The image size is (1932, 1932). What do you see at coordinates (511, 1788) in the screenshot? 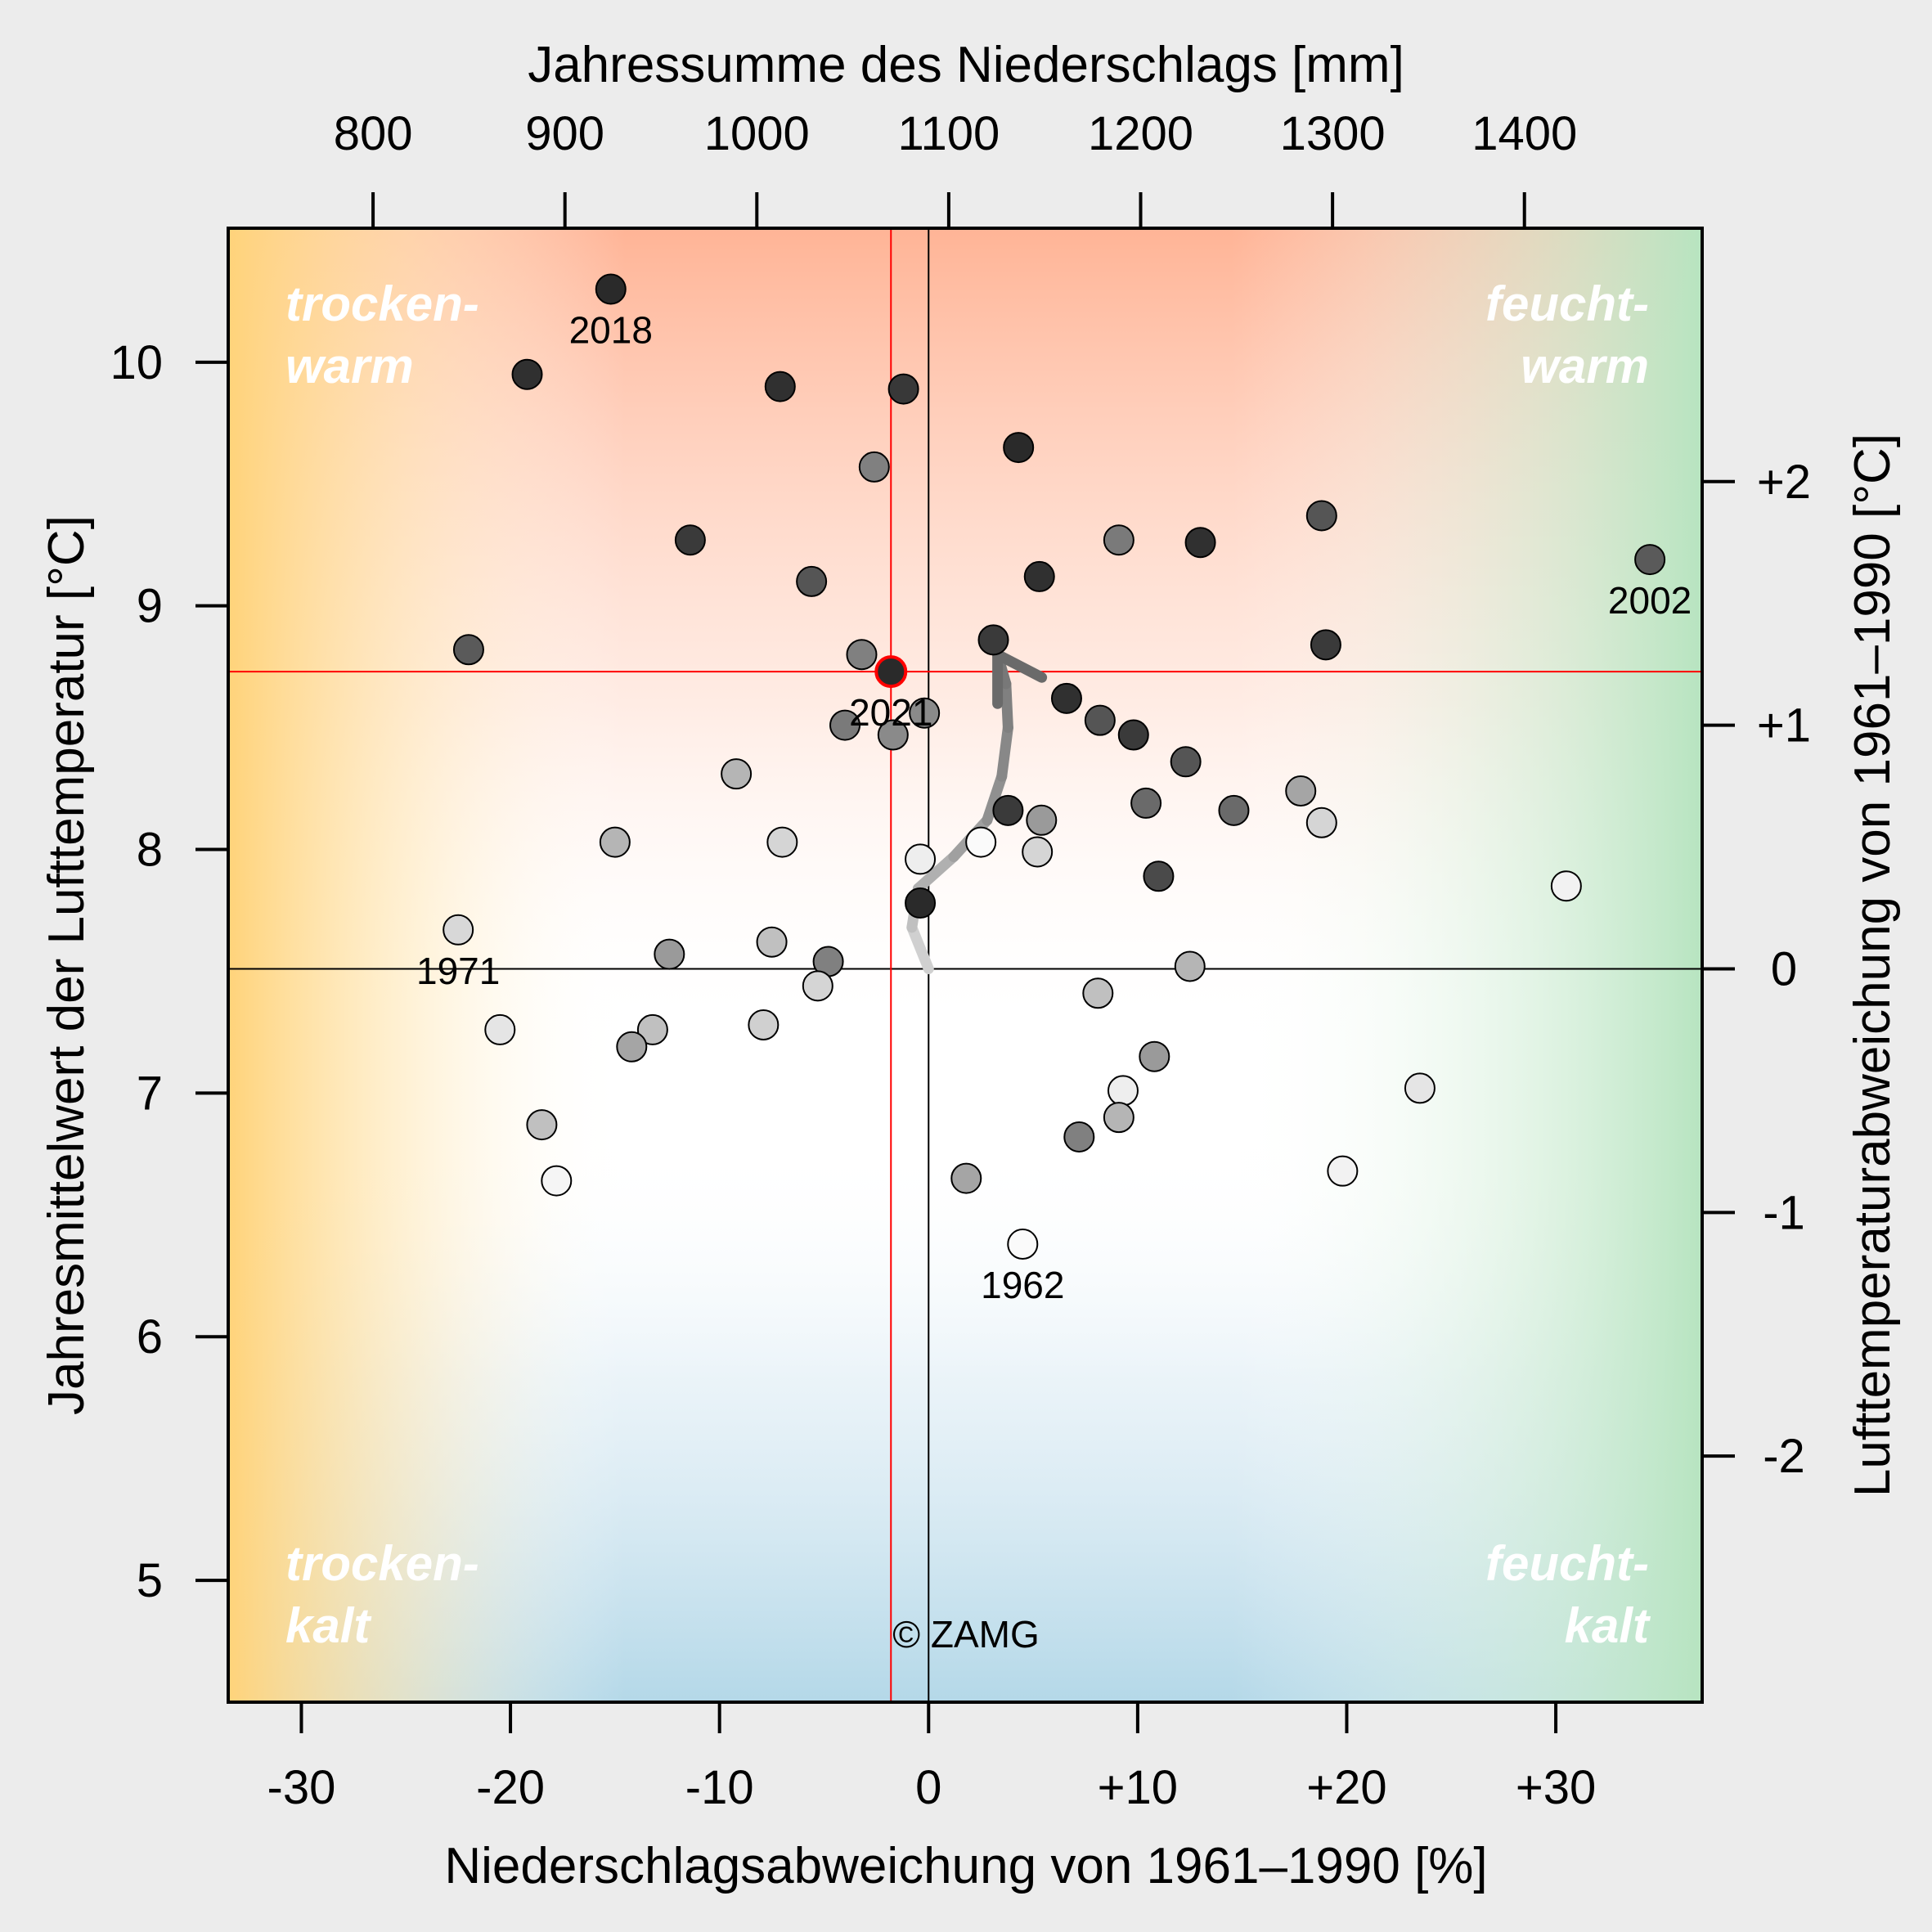
I see `x-tick-label: -20` at bounding box center [511, 1788].